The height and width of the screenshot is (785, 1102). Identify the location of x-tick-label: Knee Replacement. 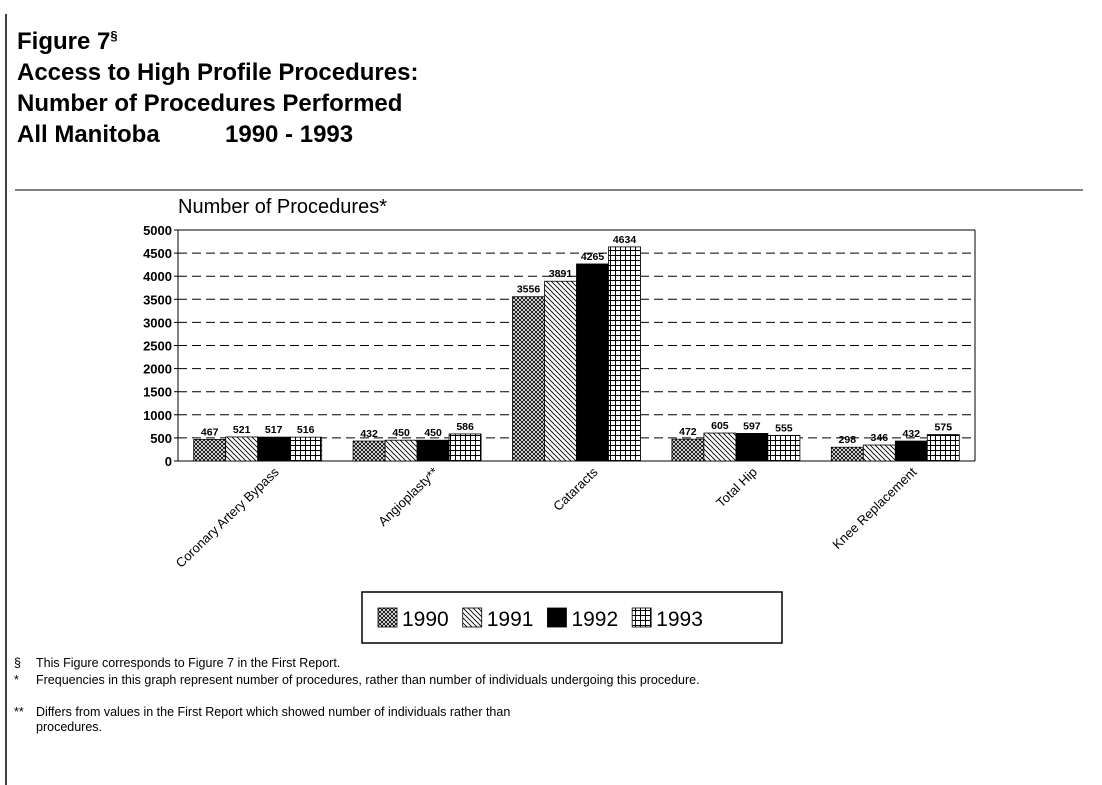
(874, 508).